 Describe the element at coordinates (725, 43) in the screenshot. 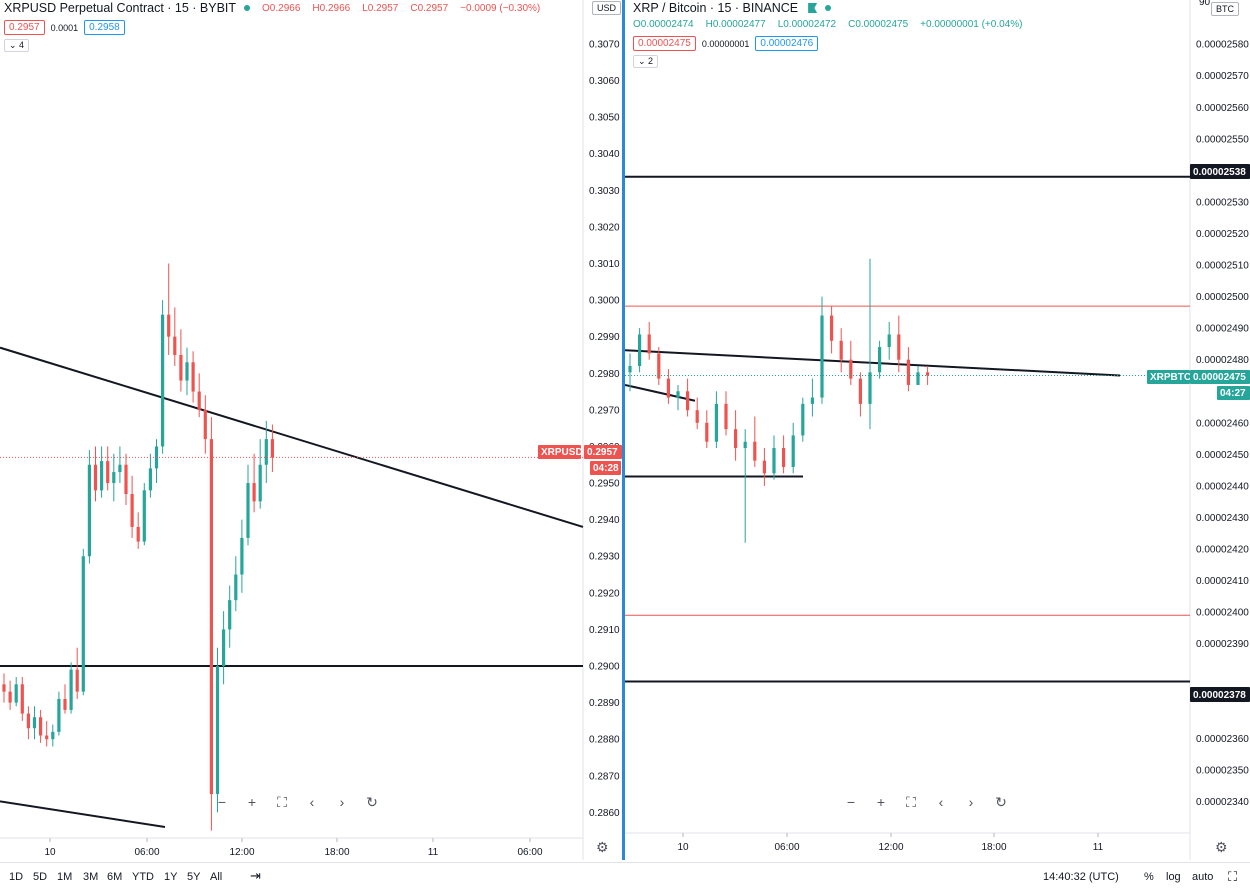

I see `right-spread-value: 0.00000001` at that location.